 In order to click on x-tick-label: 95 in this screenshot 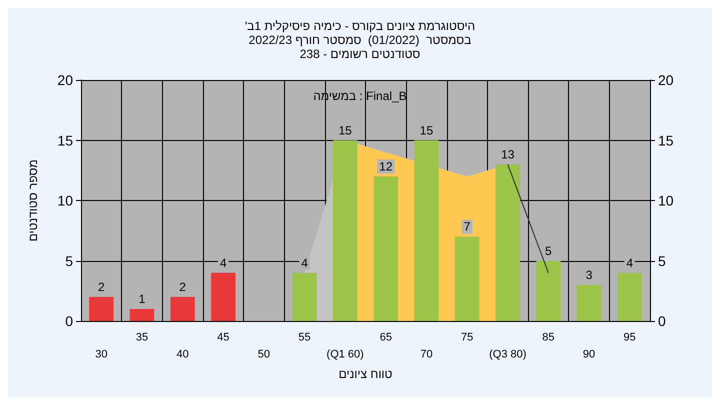, I will do `click(630, 338)`.